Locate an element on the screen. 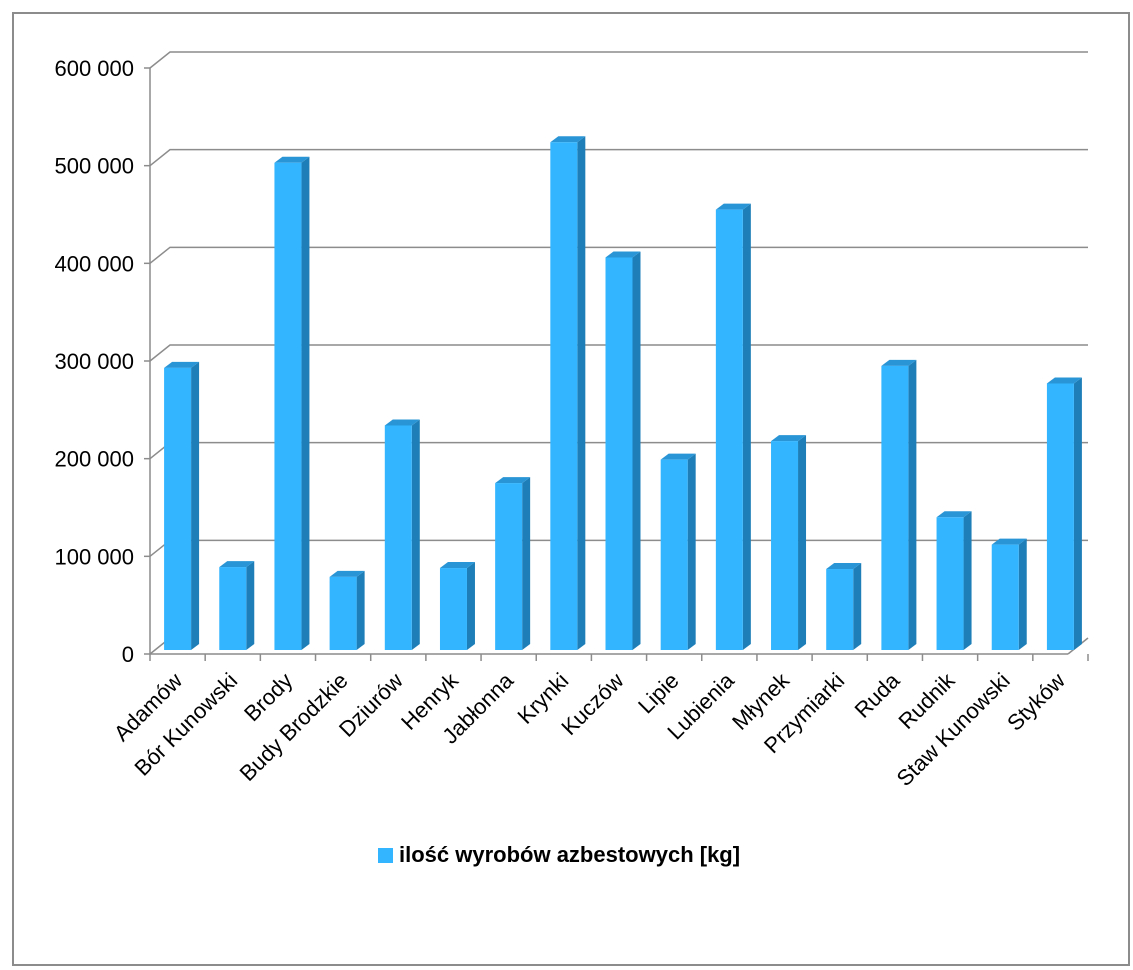  y-tick-label: 600 000 is located at coordinates (94, 68).